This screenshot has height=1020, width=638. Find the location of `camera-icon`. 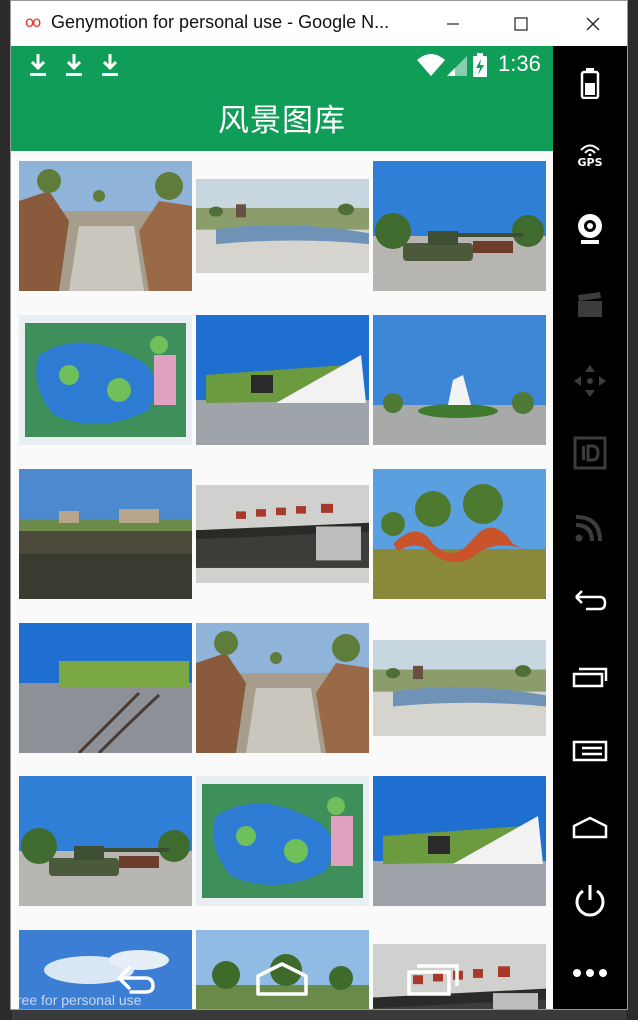

camera-icon is located at coordinates (590, 229).